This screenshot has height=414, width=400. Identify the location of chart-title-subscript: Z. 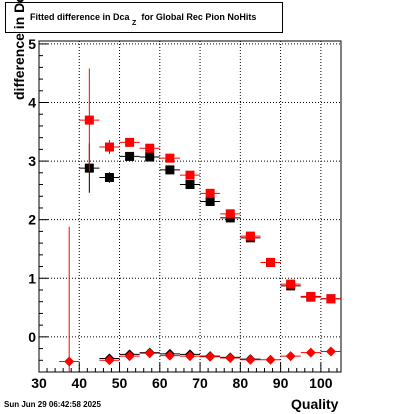
(134, 23).